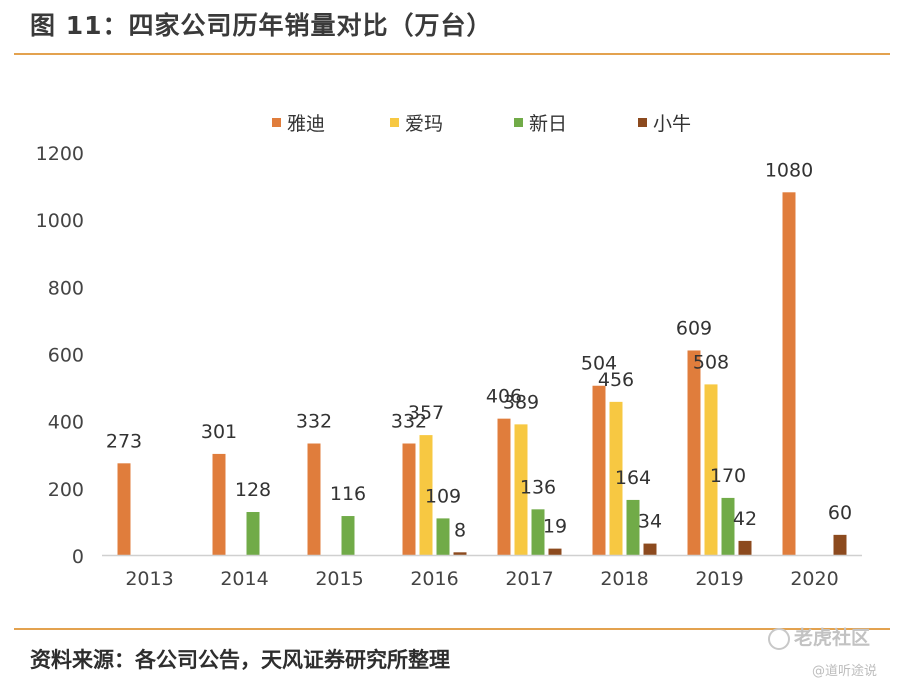 The height and width of the screenshot is (688, 910). Describe the element at coordinates (66, 423) in the screenshot. I see `y-tick-label: 400` at that location.